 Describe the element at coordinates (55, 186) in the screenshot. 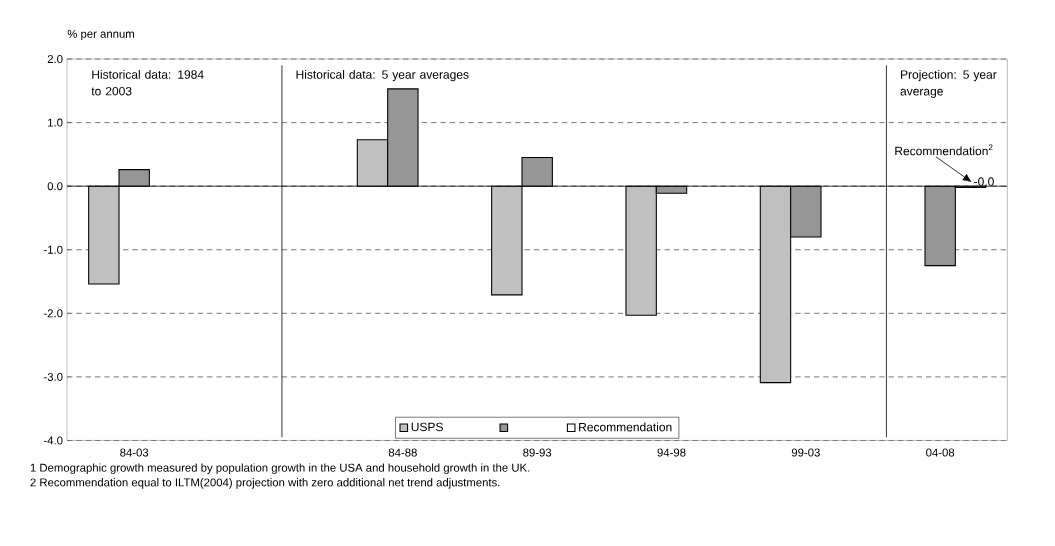

I see `y-tick-label: 0.0` at that location.